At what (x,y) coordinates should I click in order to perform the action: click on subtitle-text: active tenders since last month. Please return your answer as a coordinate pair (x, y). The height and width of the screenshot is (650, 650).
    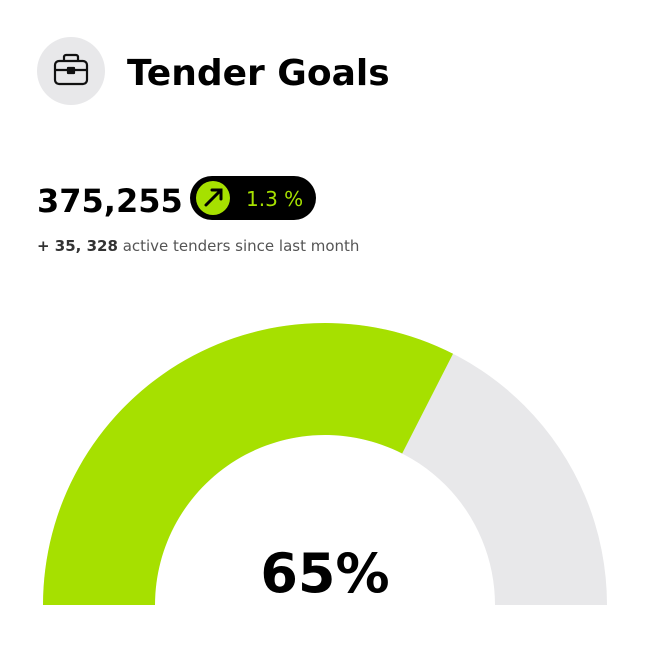
    Looking at the image, I should click on (241, 246).